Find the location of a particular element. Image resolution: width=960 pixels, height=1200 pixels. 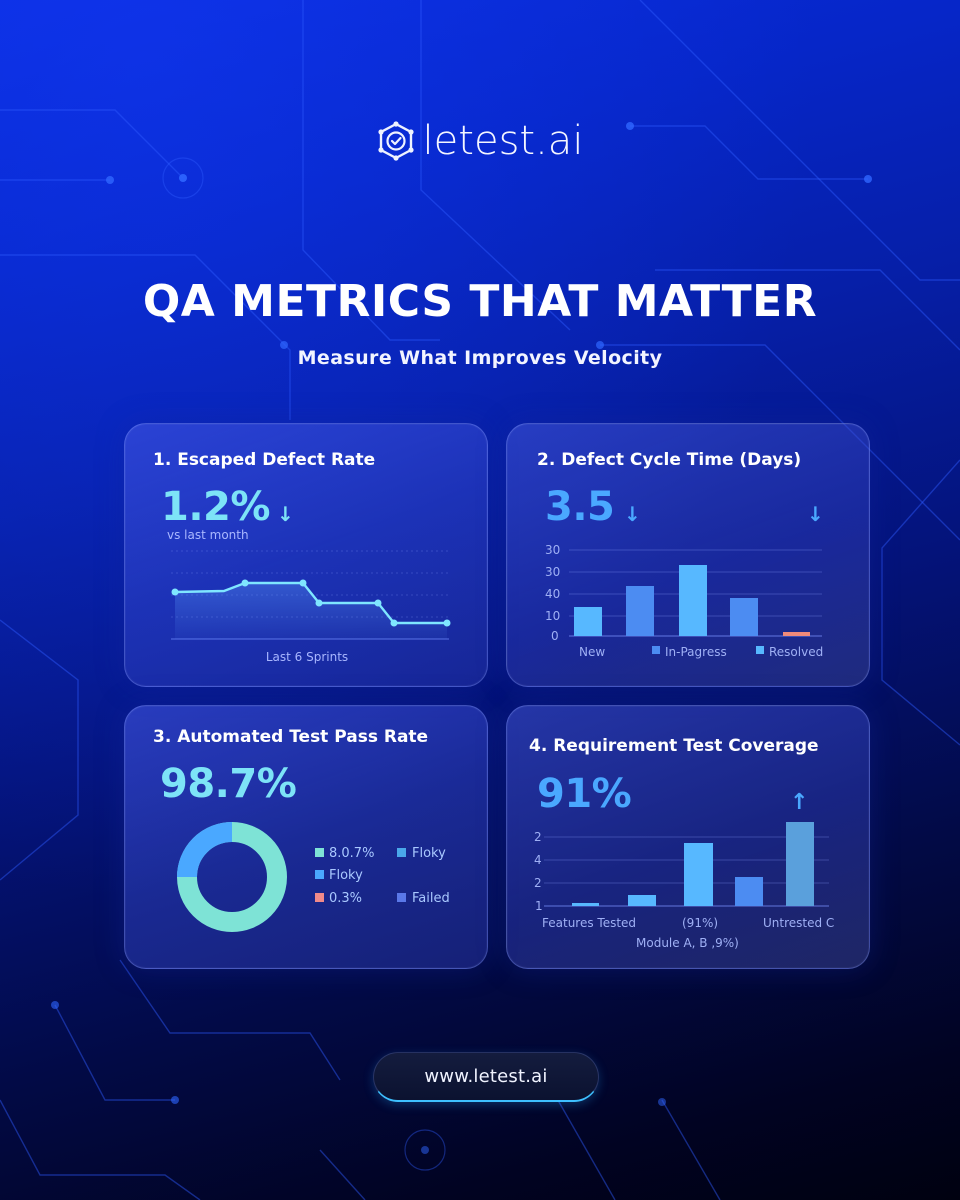

y-tick: 10 is located at coordinates (552, 616).